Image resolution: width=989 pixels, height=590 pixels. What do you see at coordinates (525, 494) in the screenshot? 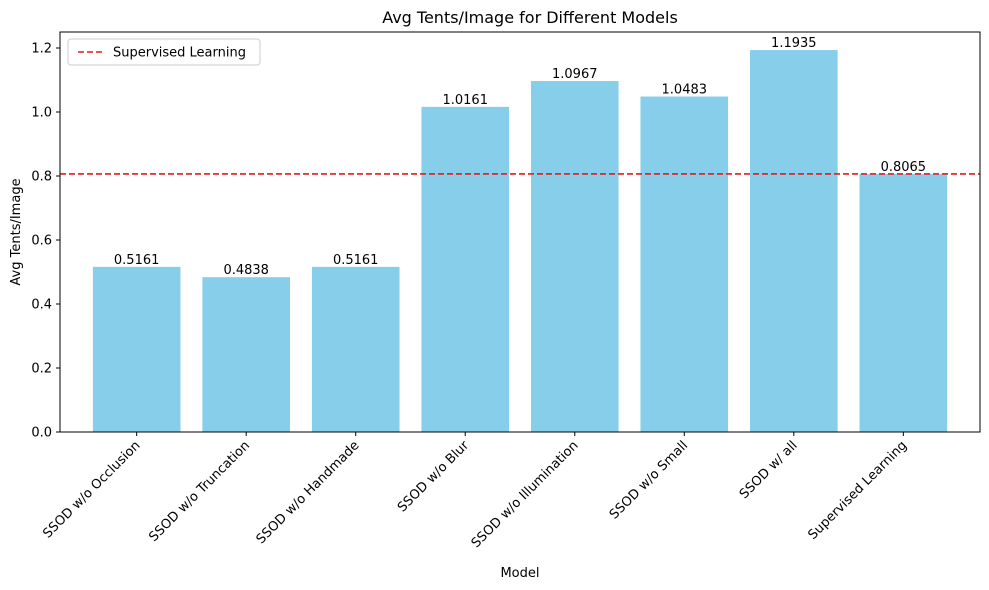
I see `x-tick-label: SSOD w/o Illumination` at bounding box center [525, 494].